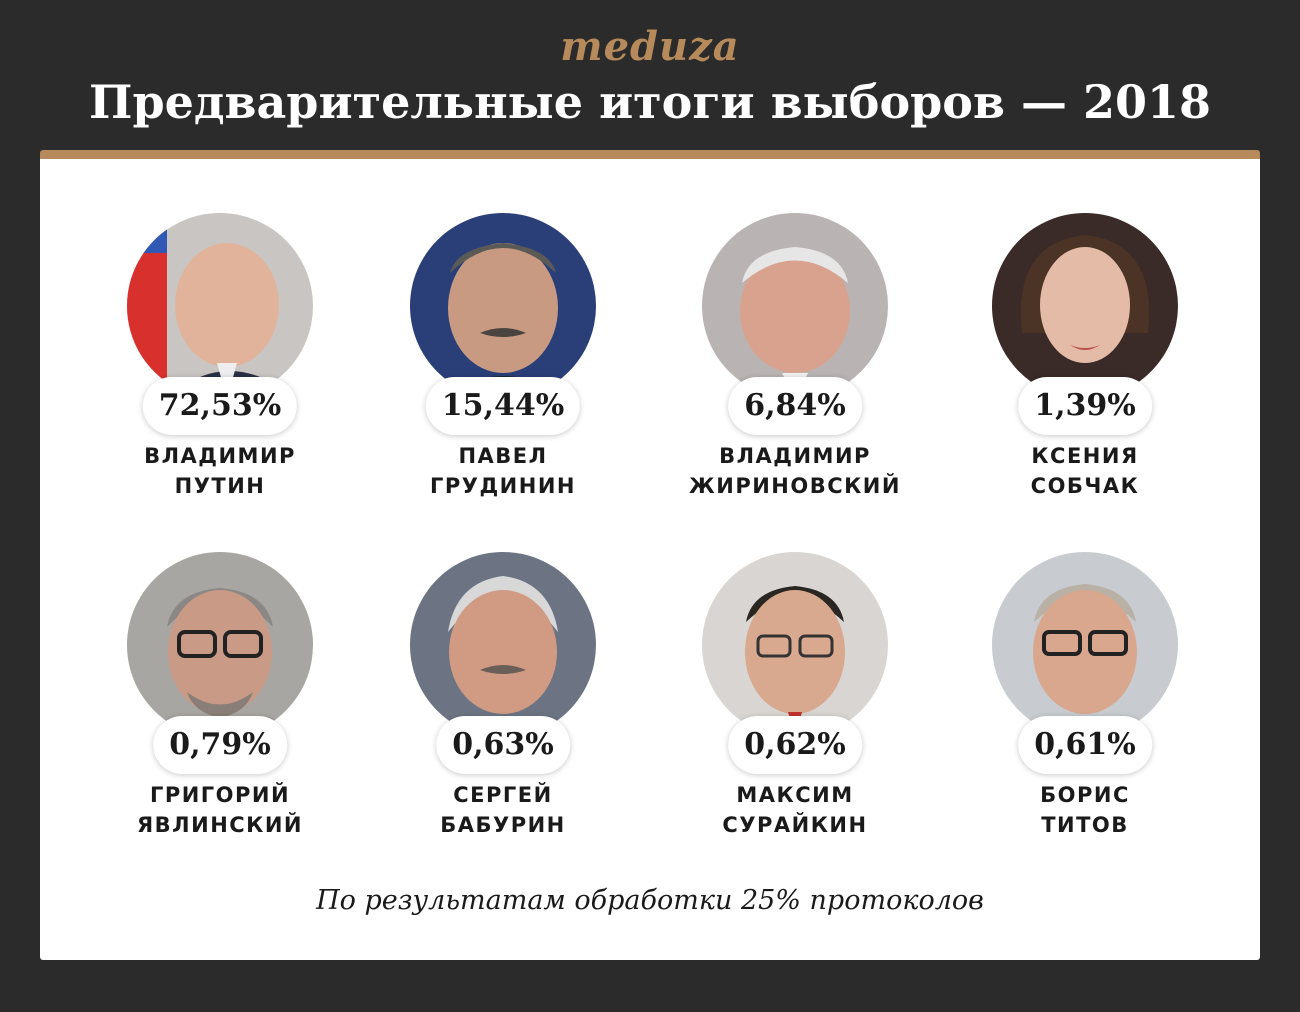 The image size is (1300, 1012). I want to click on footnote: По результатам обработки 25% протоколов, so click(650, 900).